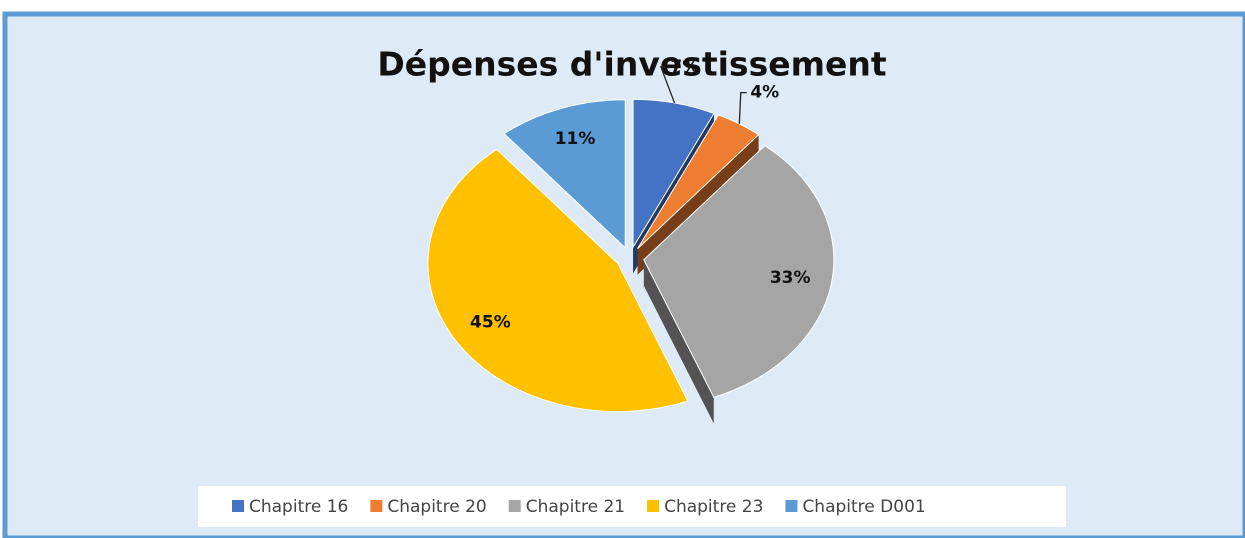 The width and height of the screenshot is (1245, 538). What do you see at coordinates (713, 507) in the screenshot?
I see `legend-label: Chapitre 23` at bounding box center [713, 507].